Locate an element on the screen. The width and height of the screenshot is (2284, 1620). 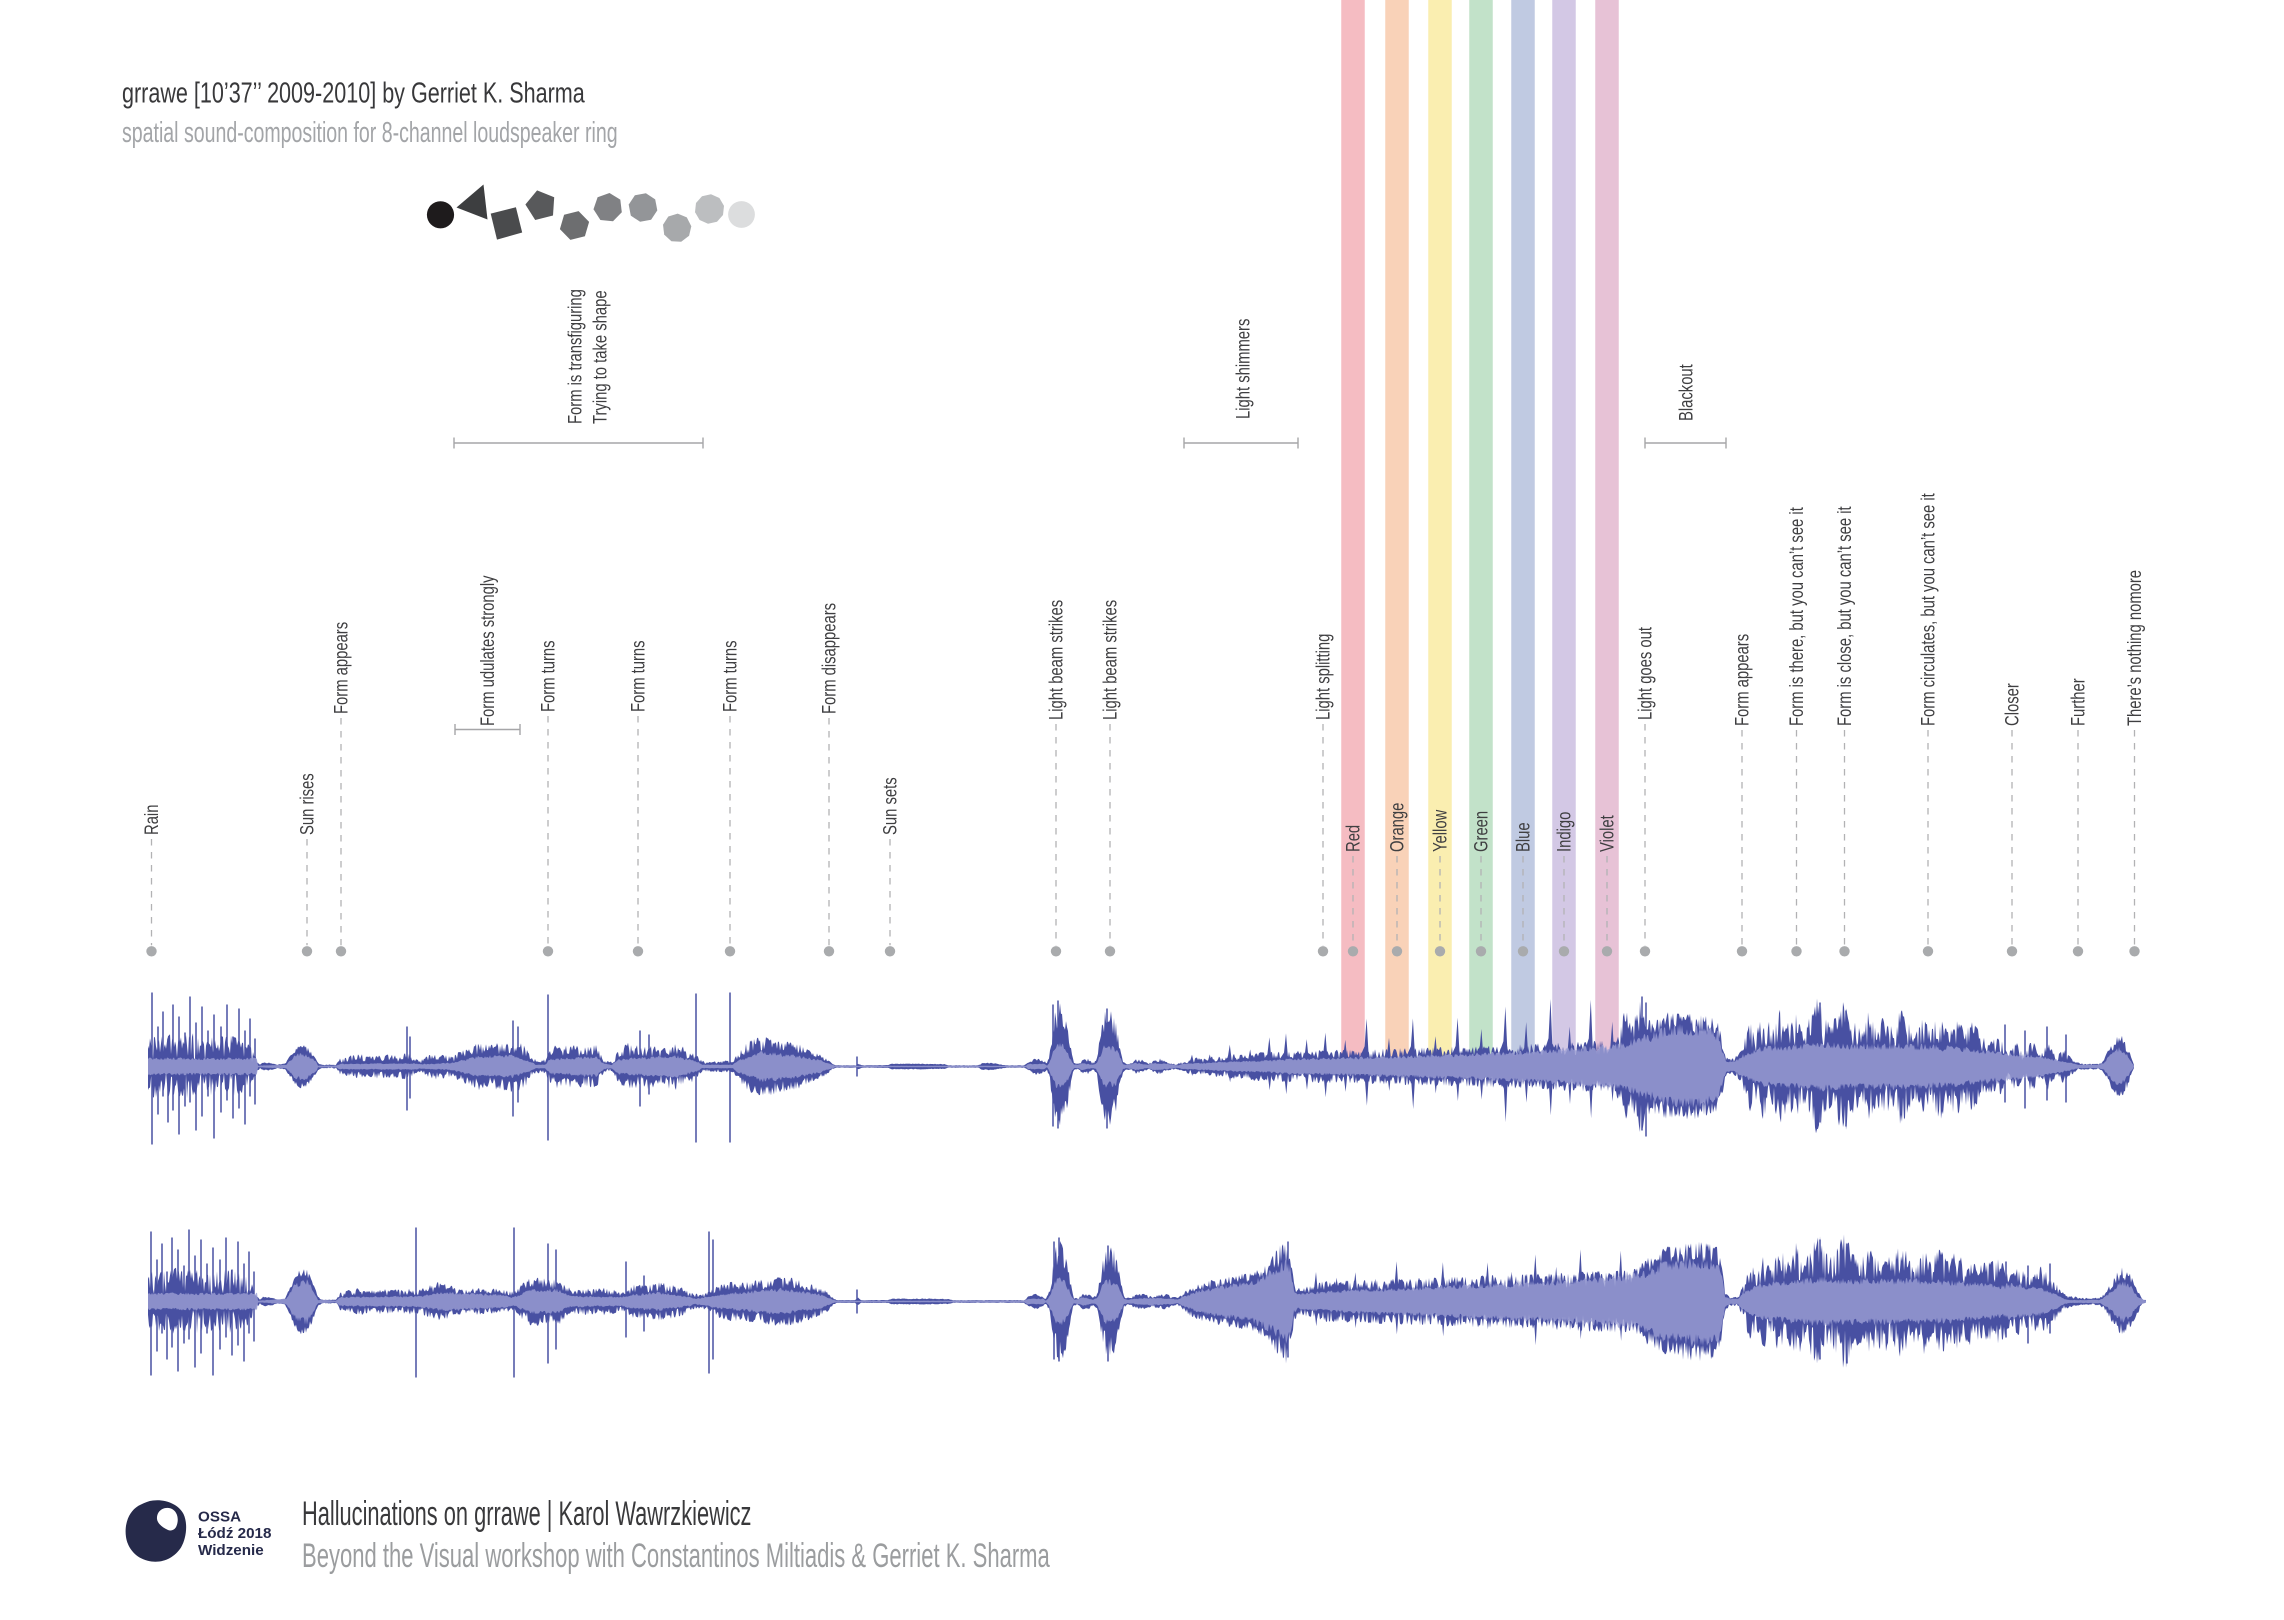
svg-text: OSSA is located at coordinates (219, 1516).